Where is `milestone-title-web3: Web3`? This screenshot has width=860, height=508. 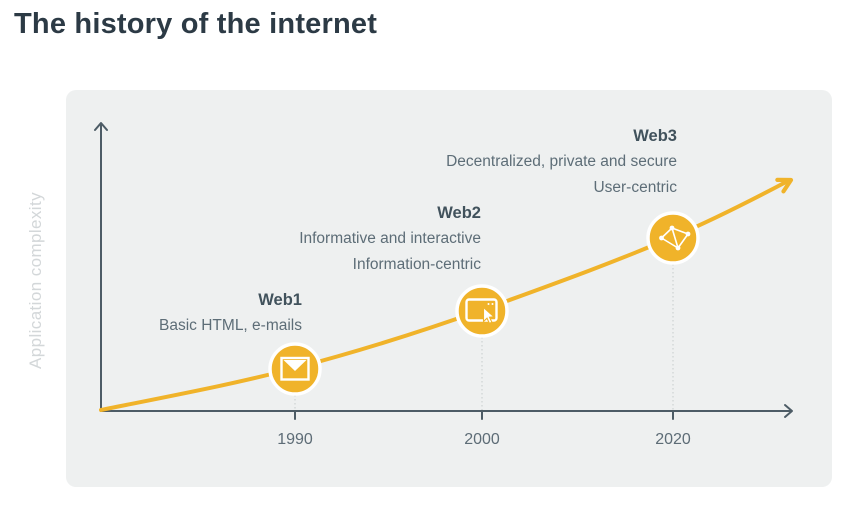 milestone-title-web3: Web3 is located at coordinates (655, 136).